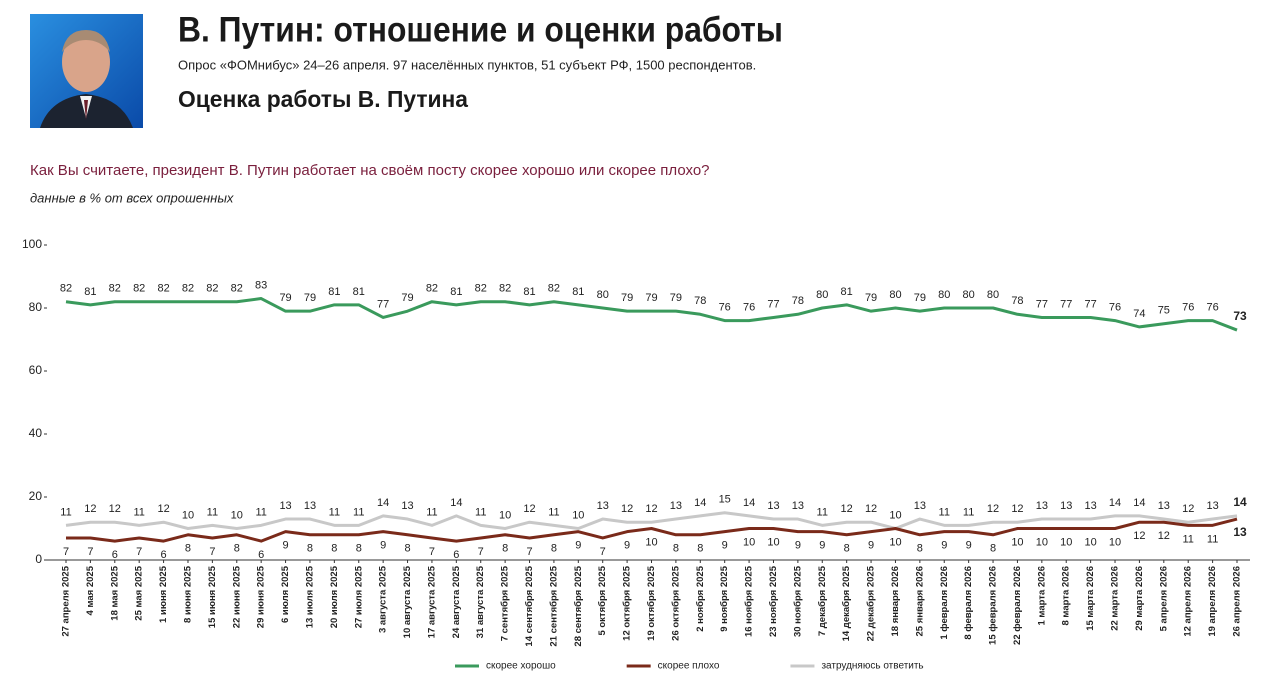  Describe the element at coordinates (323, 99) in the screenshot. I see `section-title: Оценка работы В. Путина` at that location.